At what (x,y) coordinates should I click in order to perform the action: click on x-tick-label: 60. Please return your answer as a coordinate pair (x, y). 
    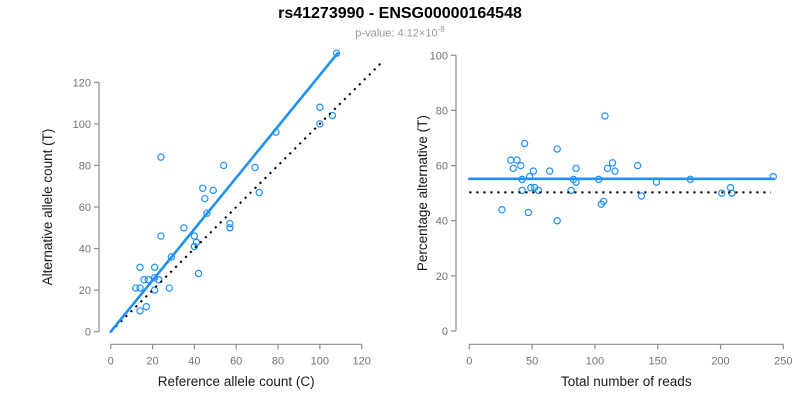
    Looking at the image, I should click on (236, 361).